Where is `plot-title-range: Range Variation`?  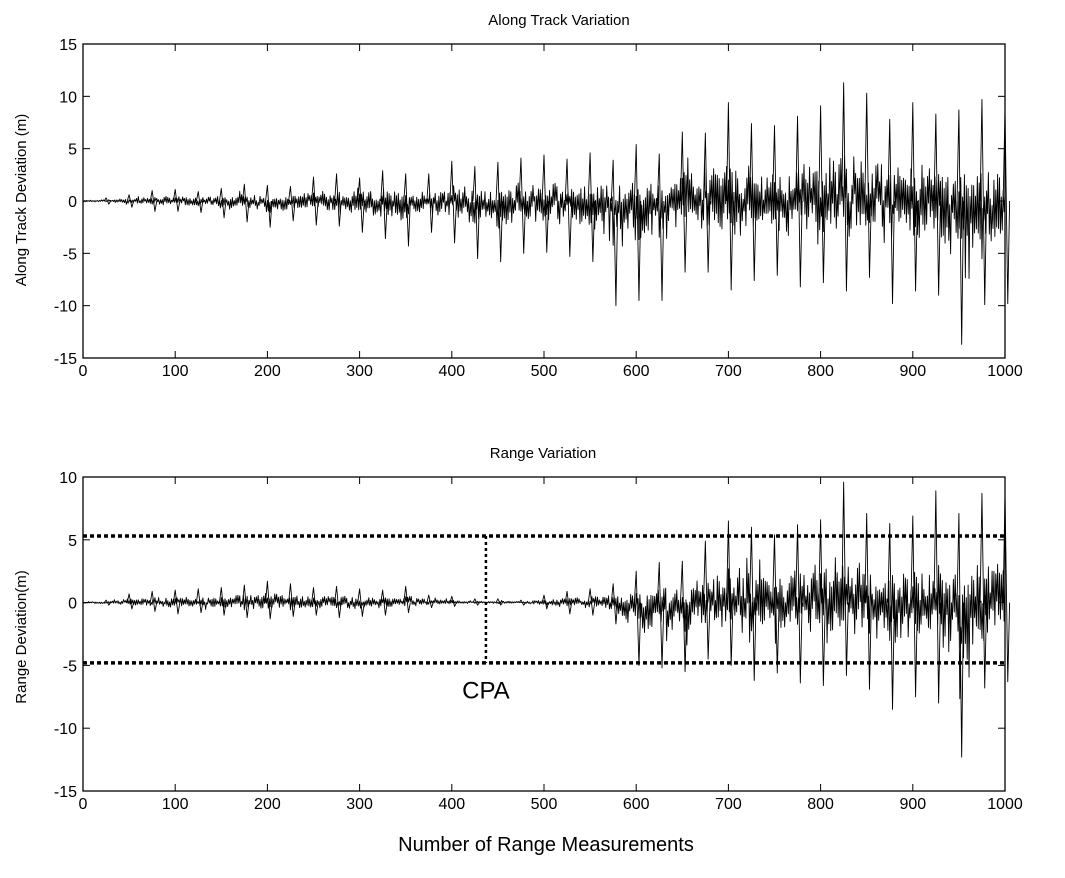 plot-title-range: Range Variation is located at coordinates (543, 453).